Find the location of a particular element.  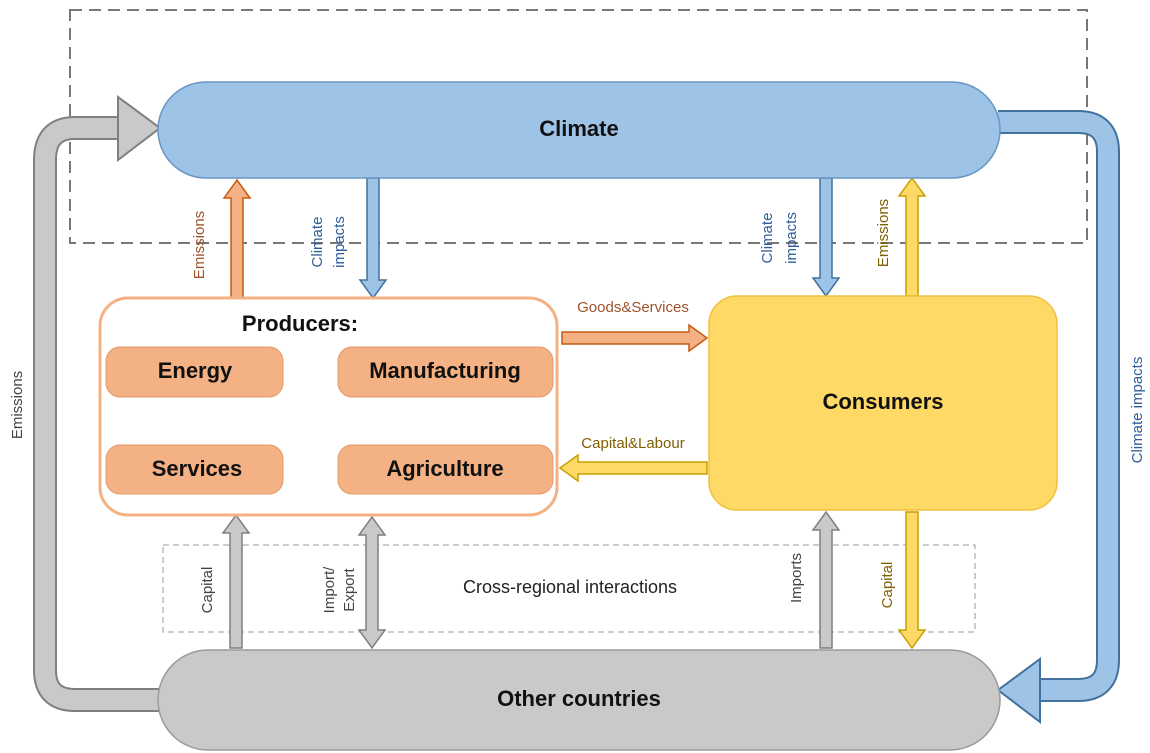

flow-label: Import/ is located at coordinates (329, 590).